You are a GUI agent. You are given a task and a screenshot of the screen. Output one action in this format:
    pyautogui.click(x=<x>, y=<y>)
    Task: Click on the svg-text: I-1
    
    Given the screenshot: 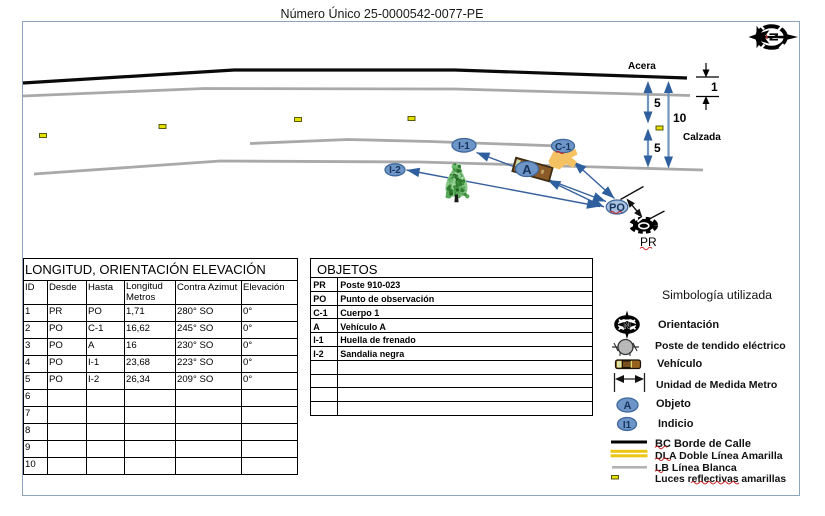 What is the action you would take?
    pyautogui.click(x=464, y=146)
    